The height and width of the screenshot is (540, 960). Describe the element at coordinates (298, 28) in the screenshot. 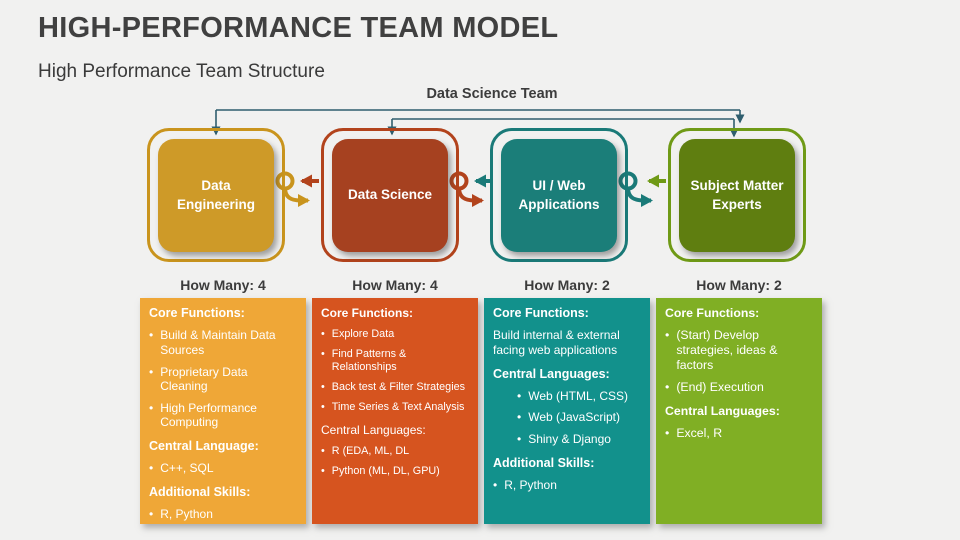

I see `page-title: HIGH-PERFORMANCE TEAM MODEL` at that location.